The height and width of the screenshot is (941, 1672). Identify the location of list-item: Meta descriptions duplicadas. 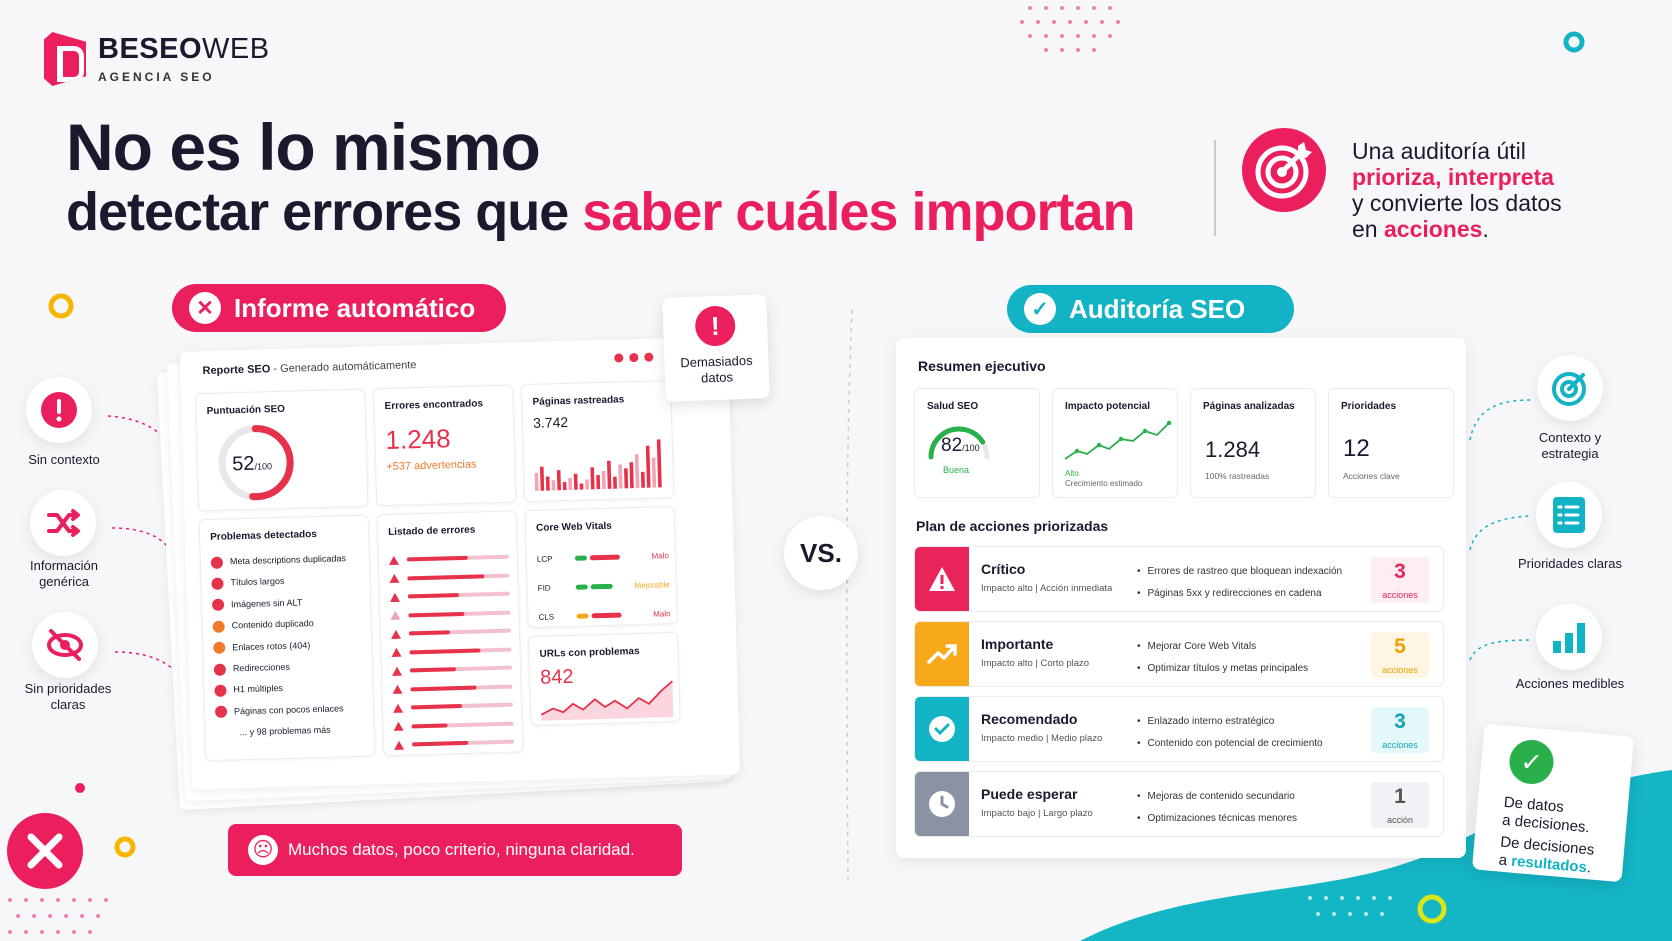
(278, 560).